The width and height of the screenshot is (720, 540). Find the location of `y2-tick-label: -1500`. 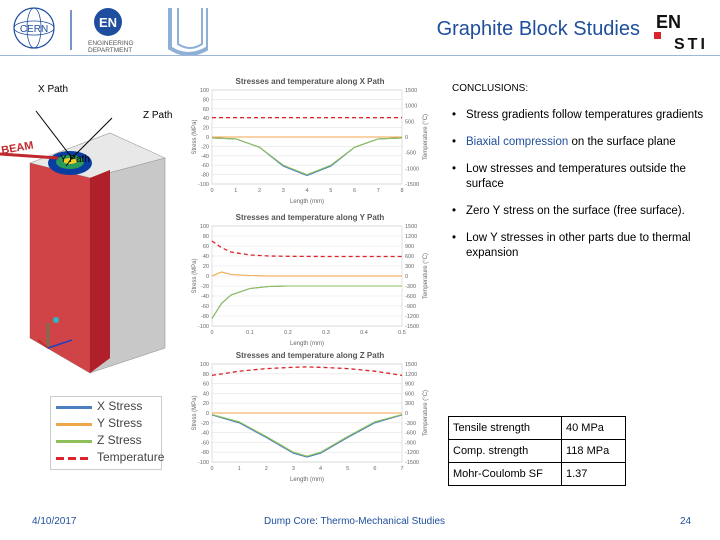

y2-tick-label: -1500 is located at coordinates (412, 463).